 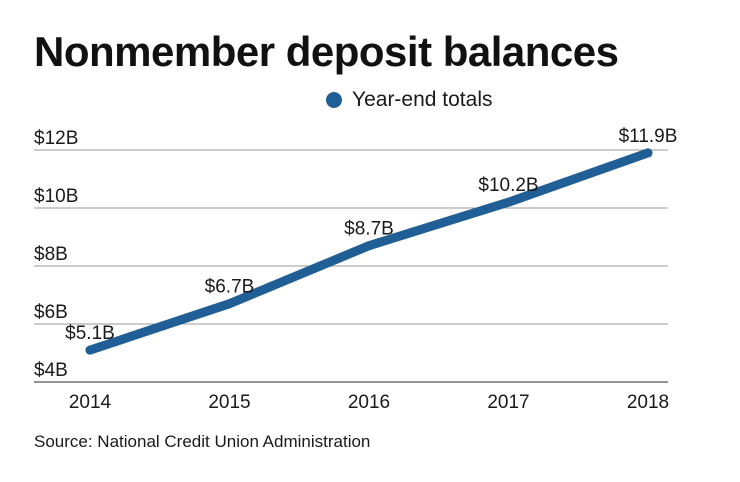 I want to click on y-tick-label: $12B, so click(x=56, y=138).